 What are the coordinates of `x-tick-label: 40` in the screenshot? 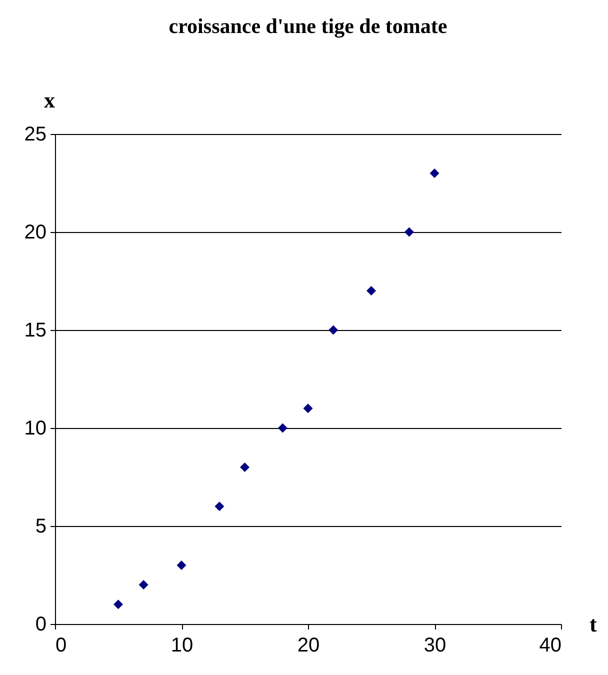 It's located at (550, 645).